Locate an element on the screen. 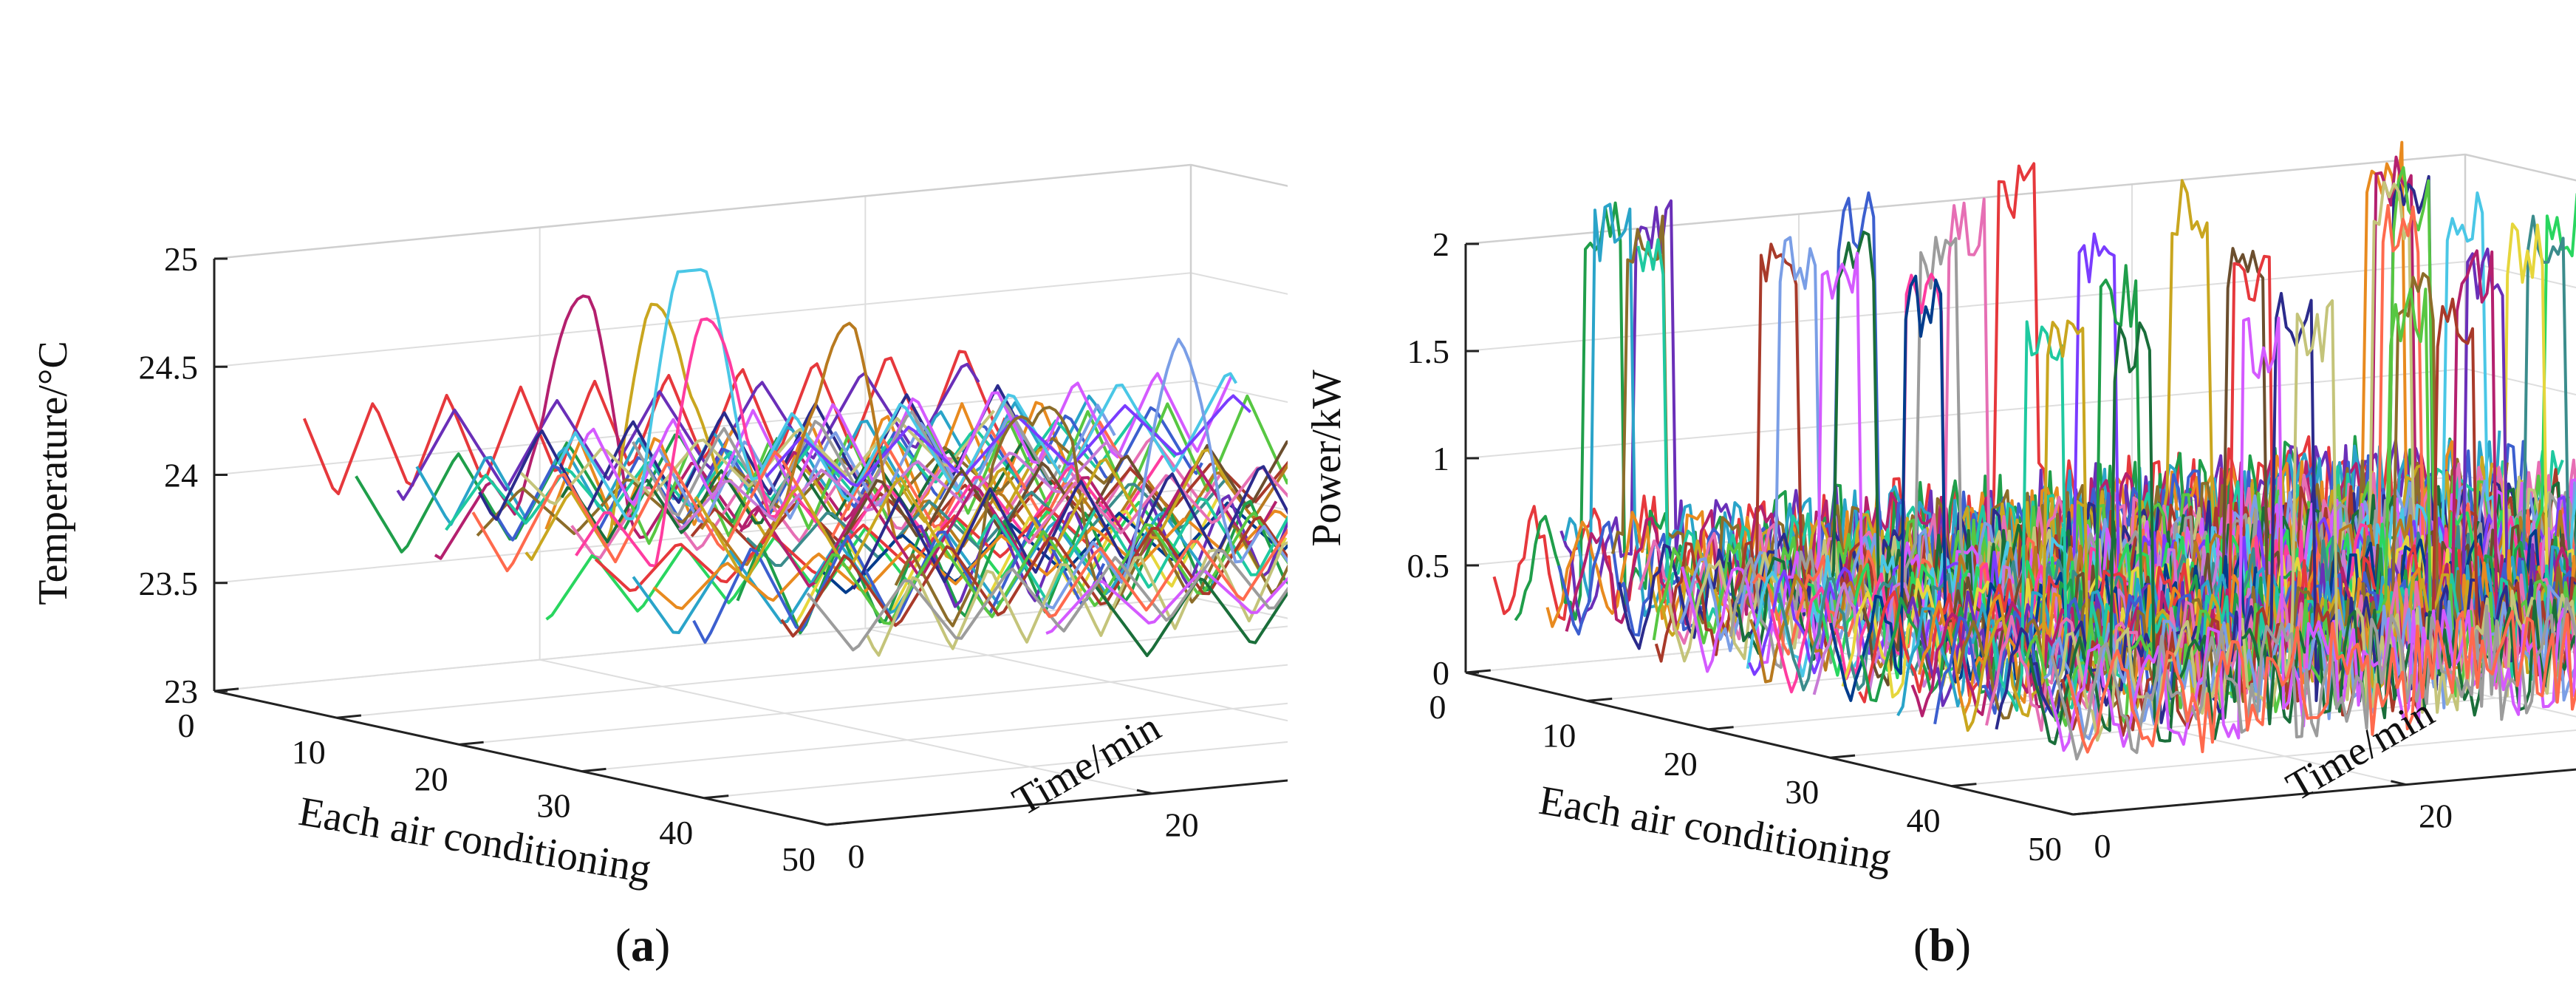  series-layer is located at coordinates (795, 463).